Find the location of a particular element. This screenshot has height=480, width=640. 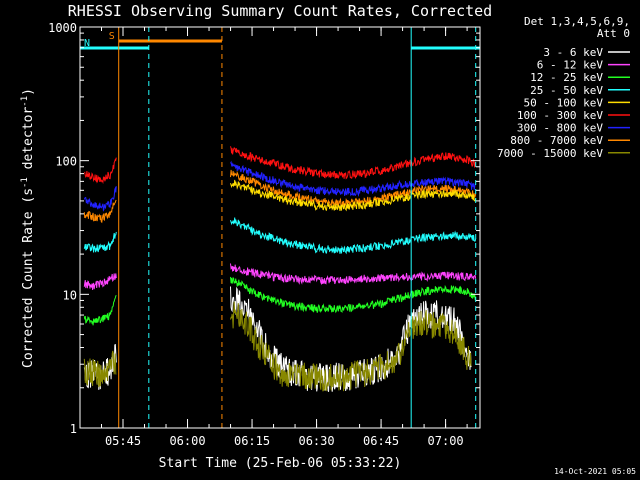

y-tick-label: 1000 is located at coordinates (62, 28).